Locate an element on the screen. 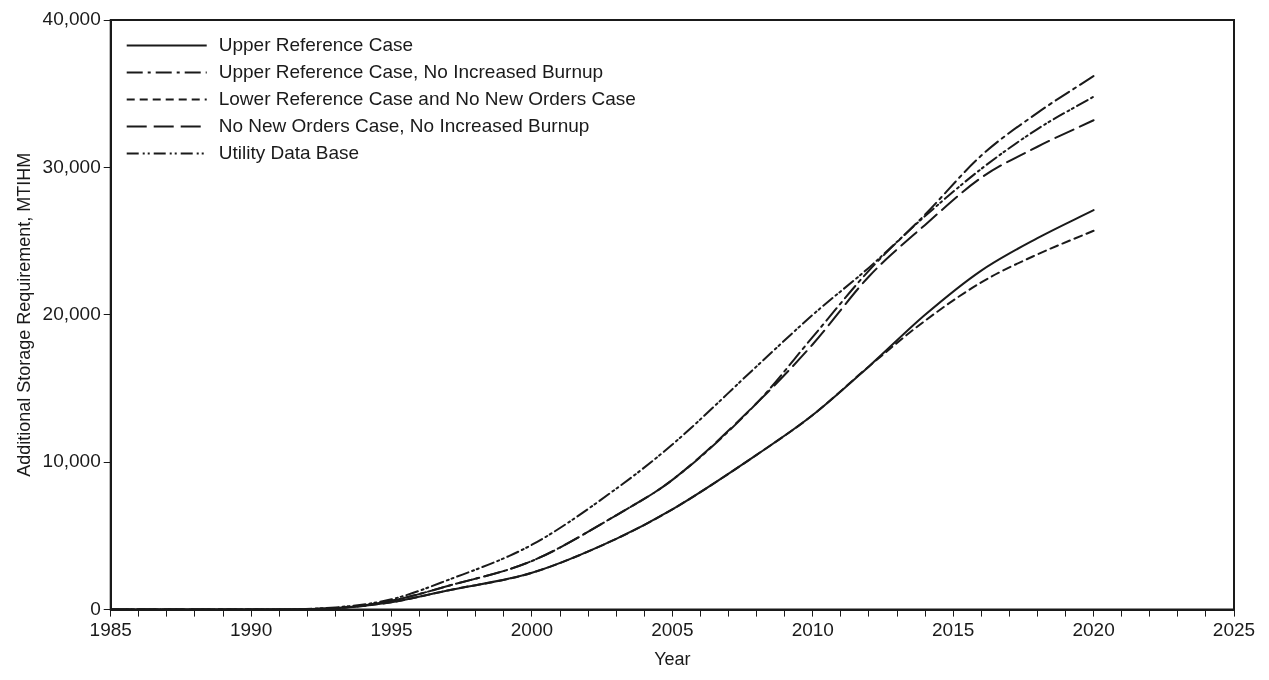 Image resolution: width=1269 pixels, height=680 pixels. y-axis-title: Additional Storage Requirement, MTIHM is located at coordinates (23, 314).